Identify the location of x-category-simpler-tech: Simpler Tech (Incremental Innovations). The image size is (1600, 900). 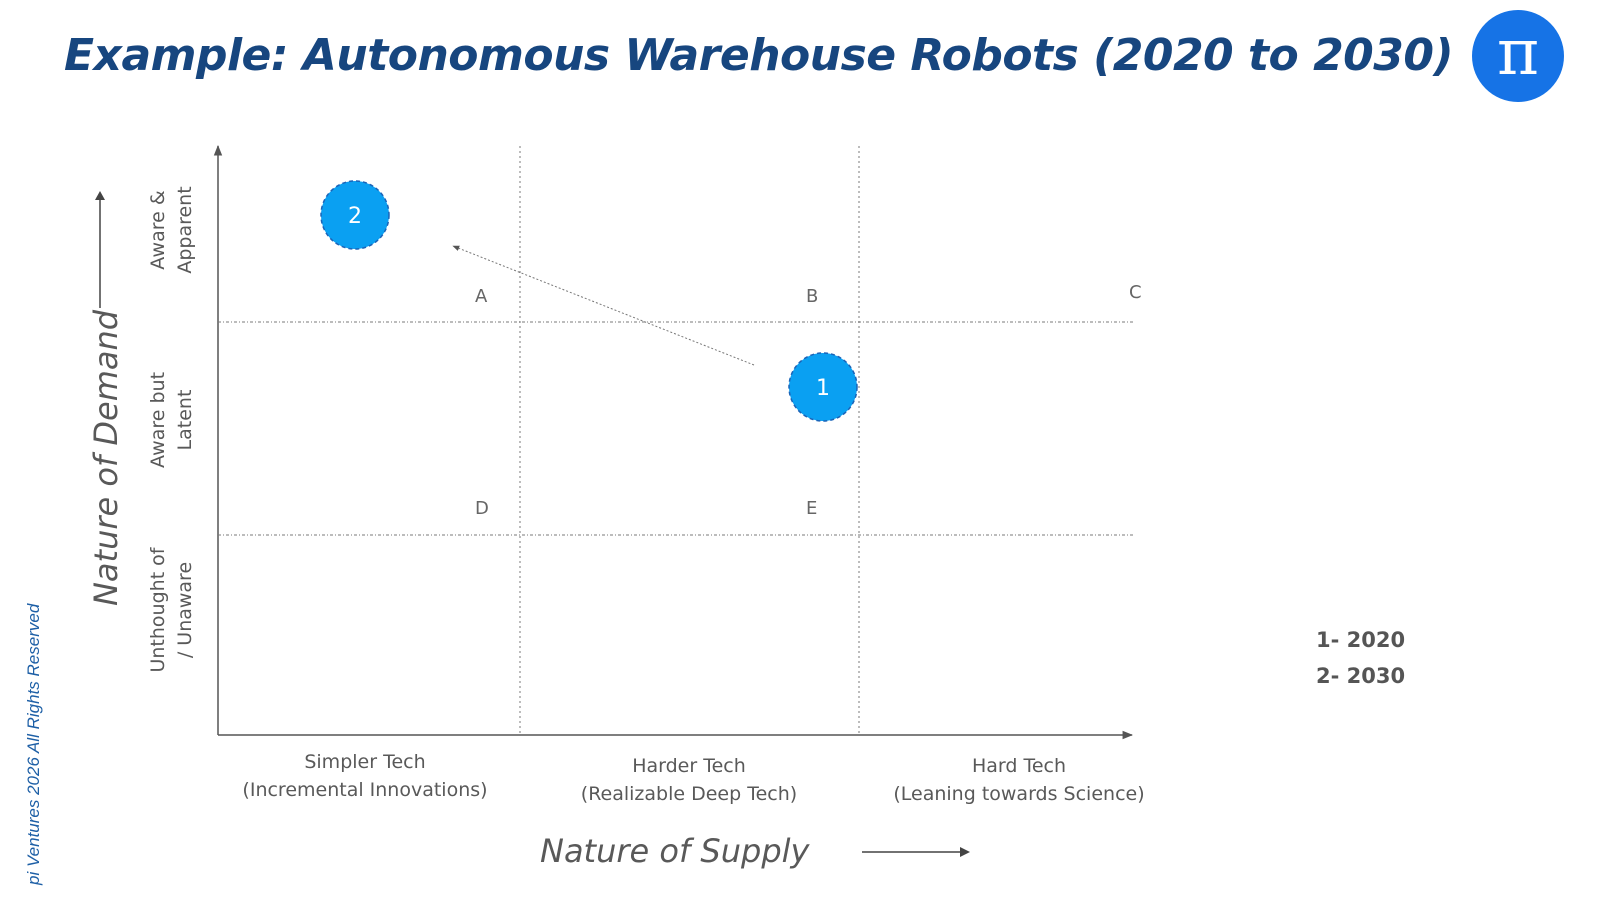
(365, 776).